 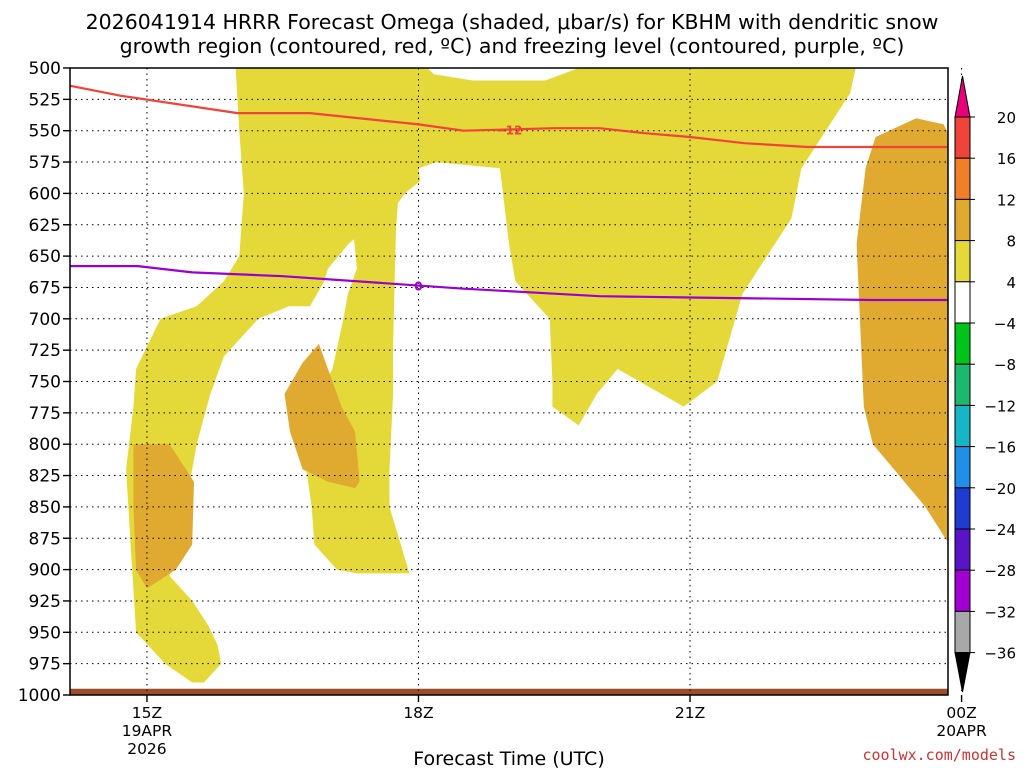 What do you see at coordinates (509, 130) in the screenshot?
I see `dgz-upper-contour-label-0: −12` at bounding box center [509, 130].